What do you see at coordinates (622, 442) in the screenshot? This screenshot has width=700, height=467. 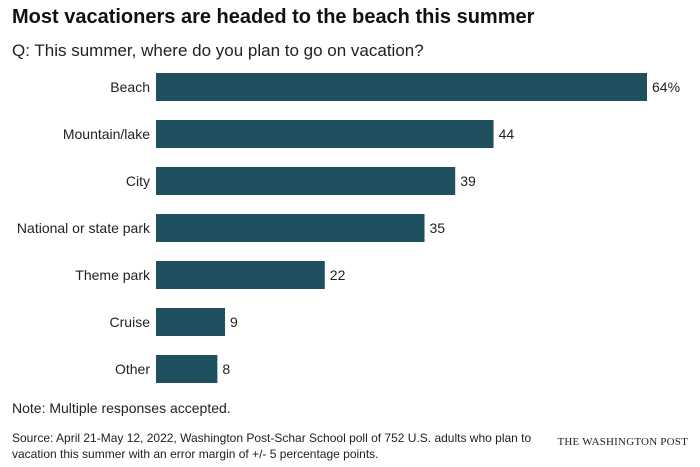 I see `publisher-credit: THE WASHINGTON POST` at bounding box center [622, 442].